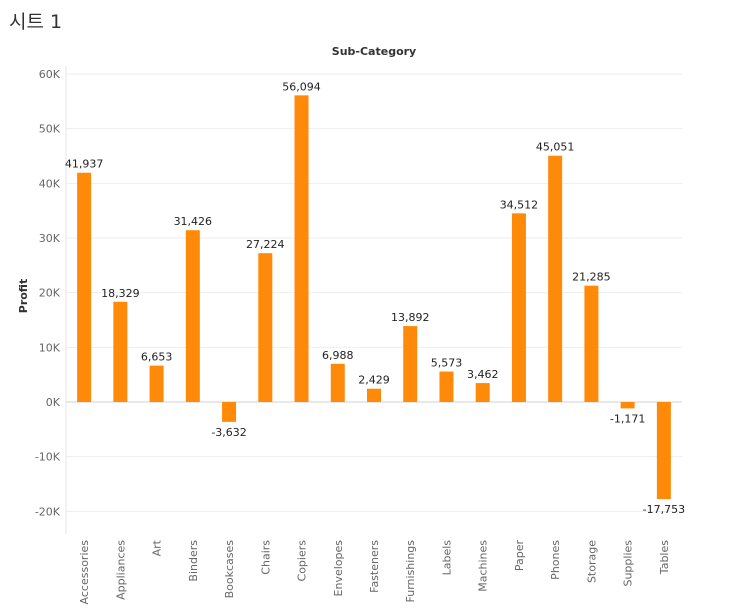  I want to click on data-label: 41,937, so click(84, 164).